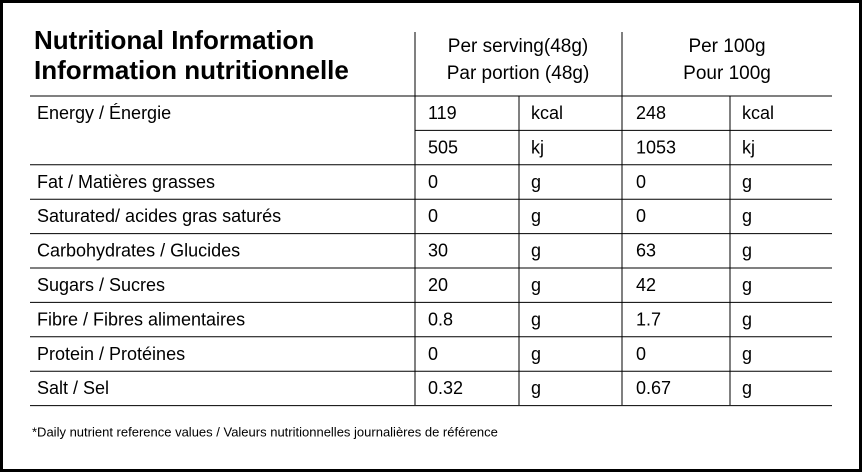  What do you see at coordinates (518, 46) in the screenshot?
I see `column-header: Per serving(48g)` at bounding box center [518, 46].